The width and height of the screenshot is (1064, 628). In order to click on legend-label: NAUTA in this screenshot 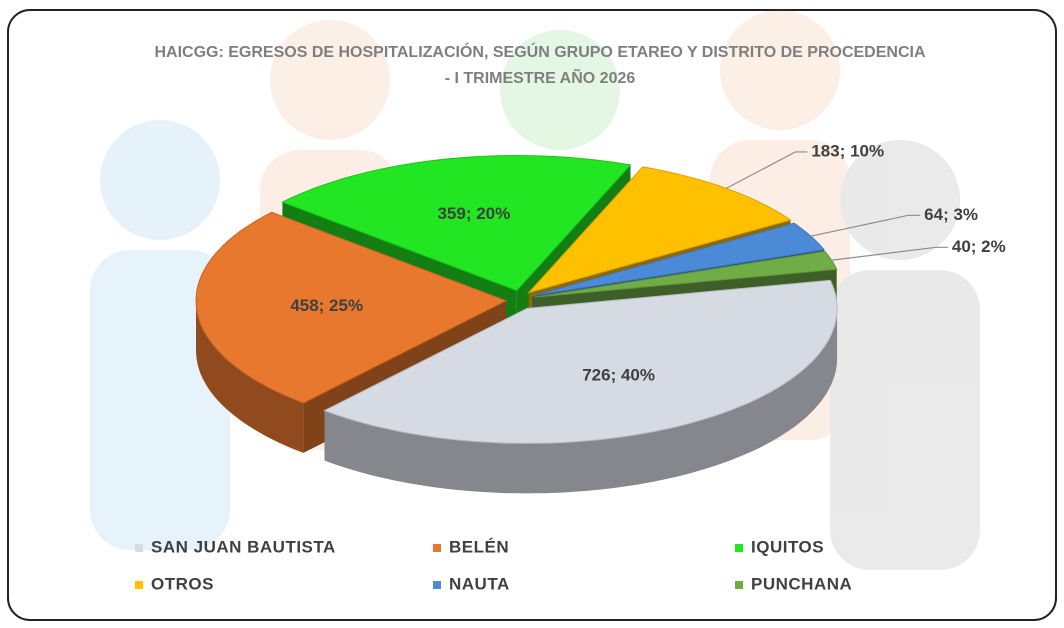, I will do `click(479, 583)`.